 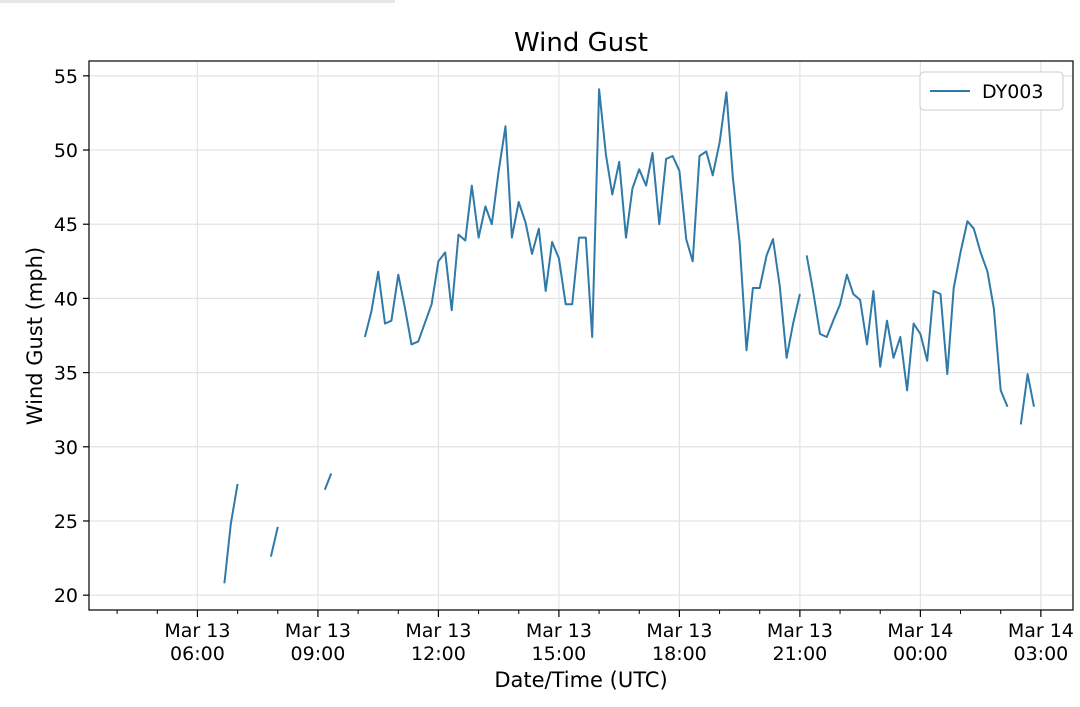 I want to click on legend-label: DY003, so click(x=1012, y=92).